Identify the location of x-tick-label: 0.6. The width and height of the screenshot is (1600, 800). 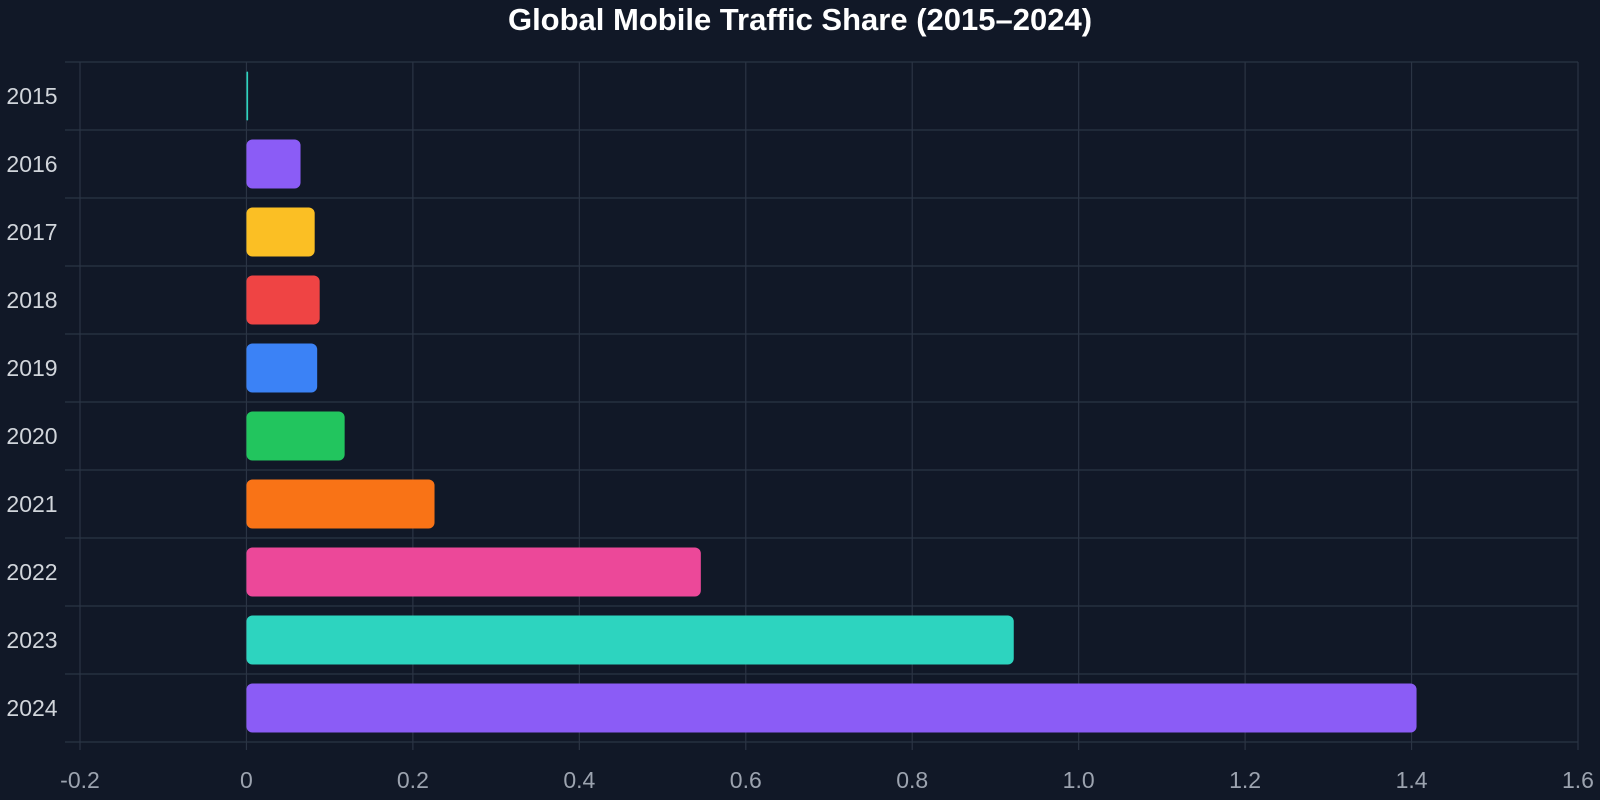
(746, 780).